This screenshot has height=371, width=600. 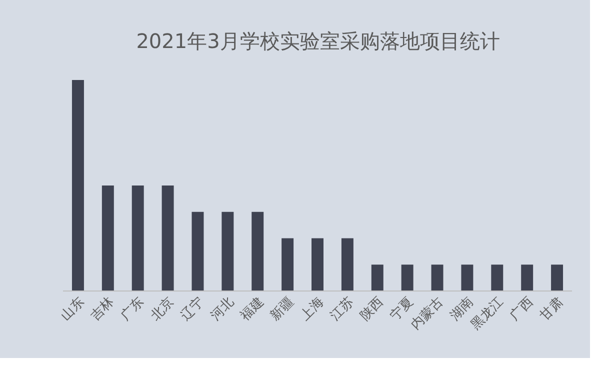 What do you see at coordinates (103, 309) in the screenshot?
I see `x-tick-label: 吉林` at bounding box center [103, 309].